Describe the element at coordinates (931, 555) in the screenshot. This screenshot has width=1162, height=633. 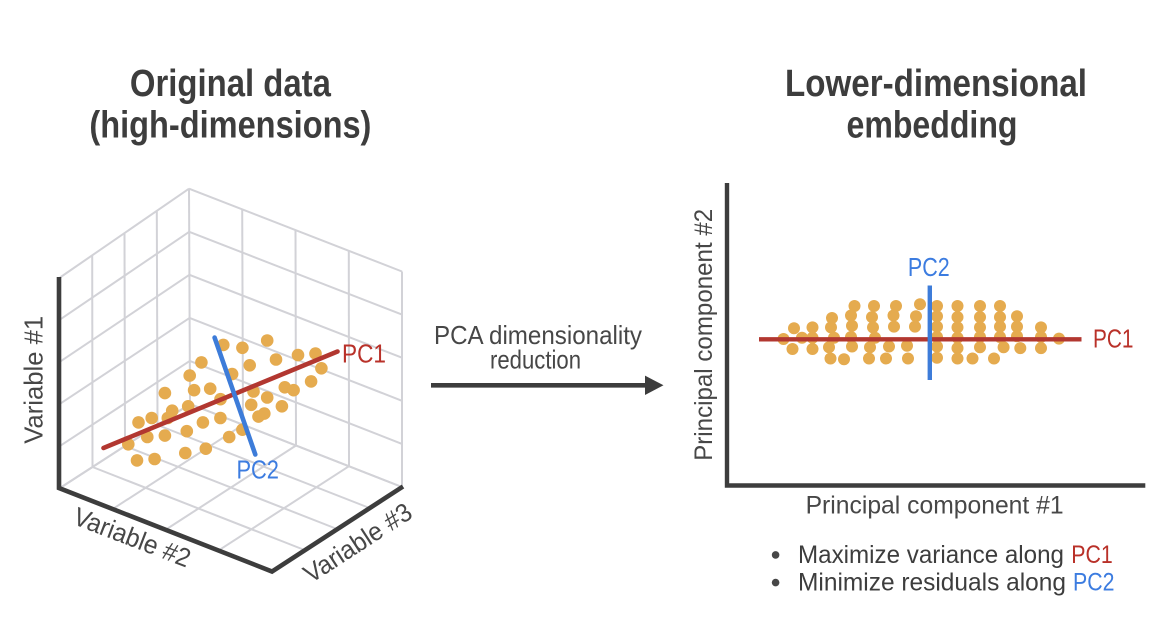
I see `svg-text: Maximize variance along` at that location.